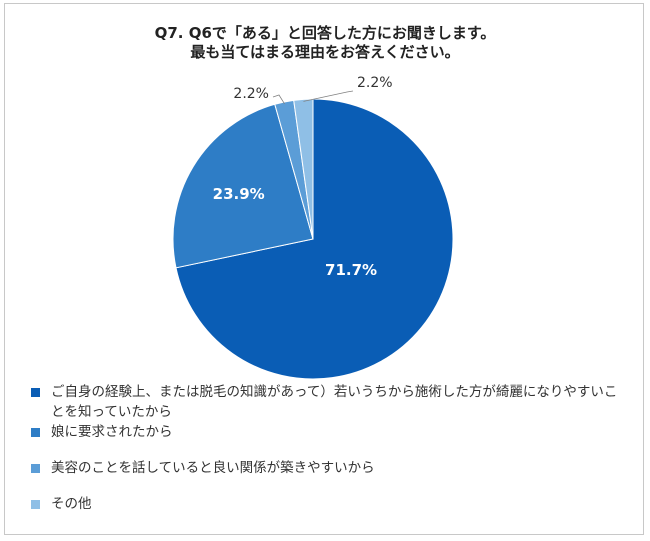 The image size is (650, 541). What do you see at coordinates (239, 194) in the screenshot?
I see `slice-label-daughter: 23.9%` at bounding box center [239, 194].